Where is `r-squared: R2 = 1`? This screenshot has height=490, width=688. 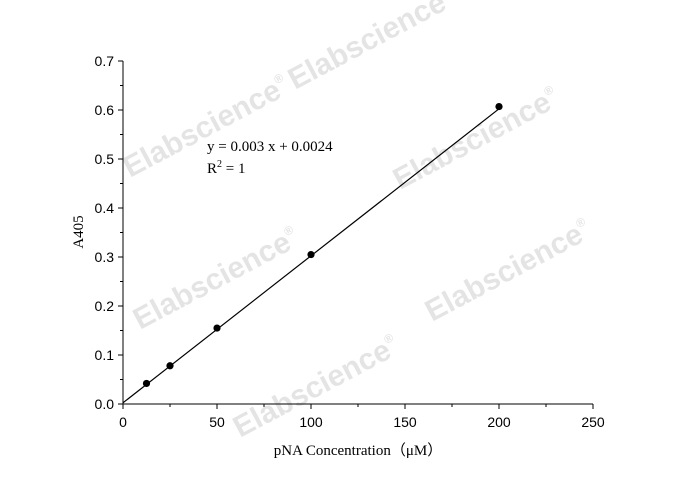 r-squared: R2 = 1 is located at coordinates (226, 168).